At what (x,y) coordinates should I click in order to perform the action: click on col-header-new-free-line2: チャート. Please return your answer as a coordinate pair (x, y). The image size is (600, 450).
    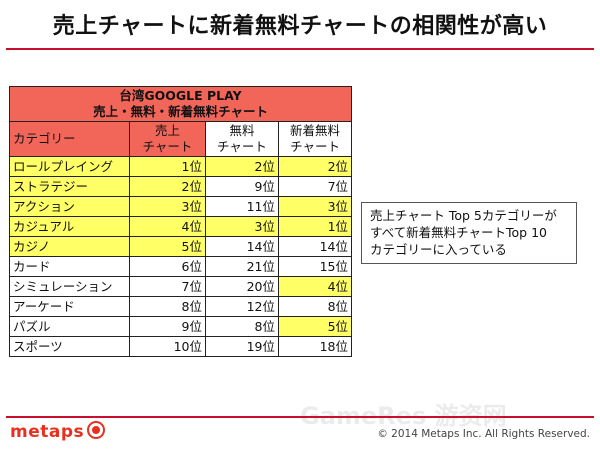
    Looking at the image, I should click on (315, 146).